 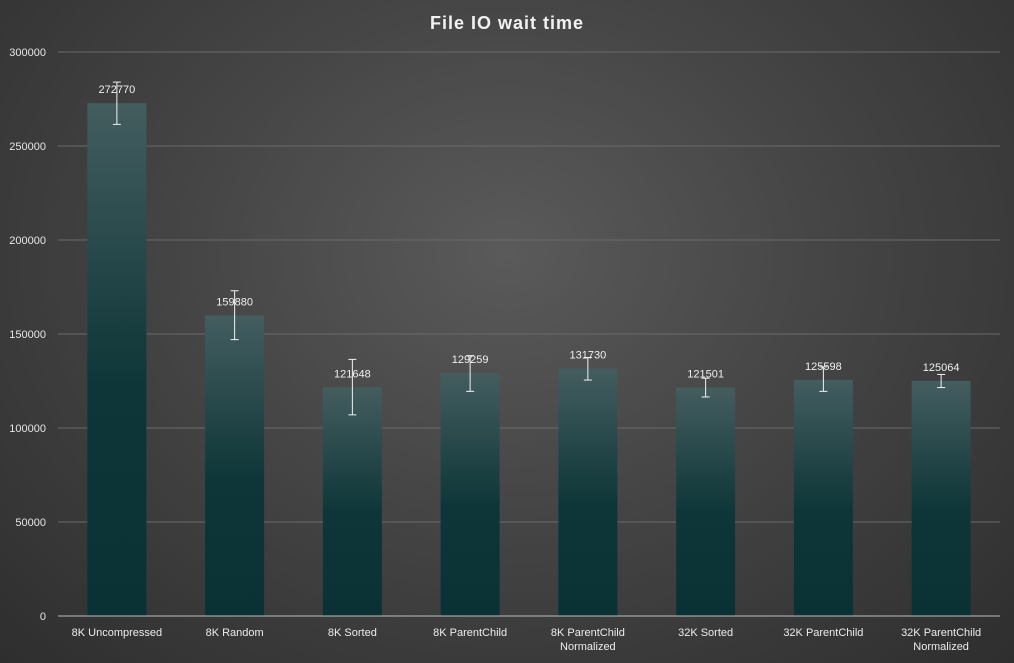 I want to click on y-tick-label: 100000, so click(x=27, y=429).